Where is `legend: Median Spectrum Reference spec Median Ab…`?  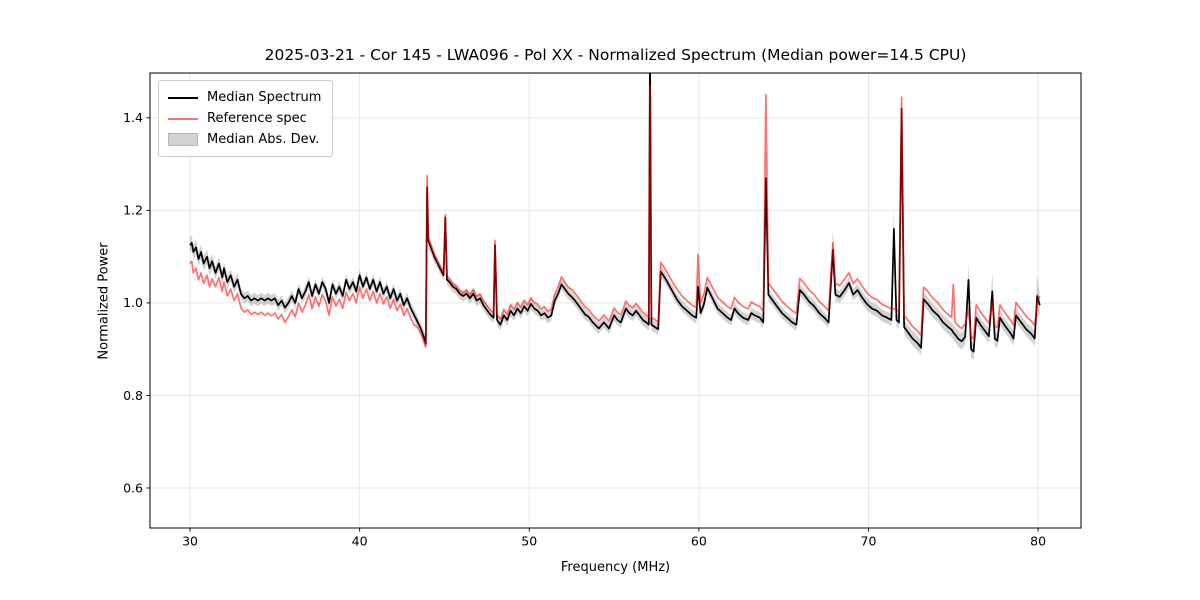 legend: Median Spectrum Reference spec Median Ab… is located at coordinates (246, 118).